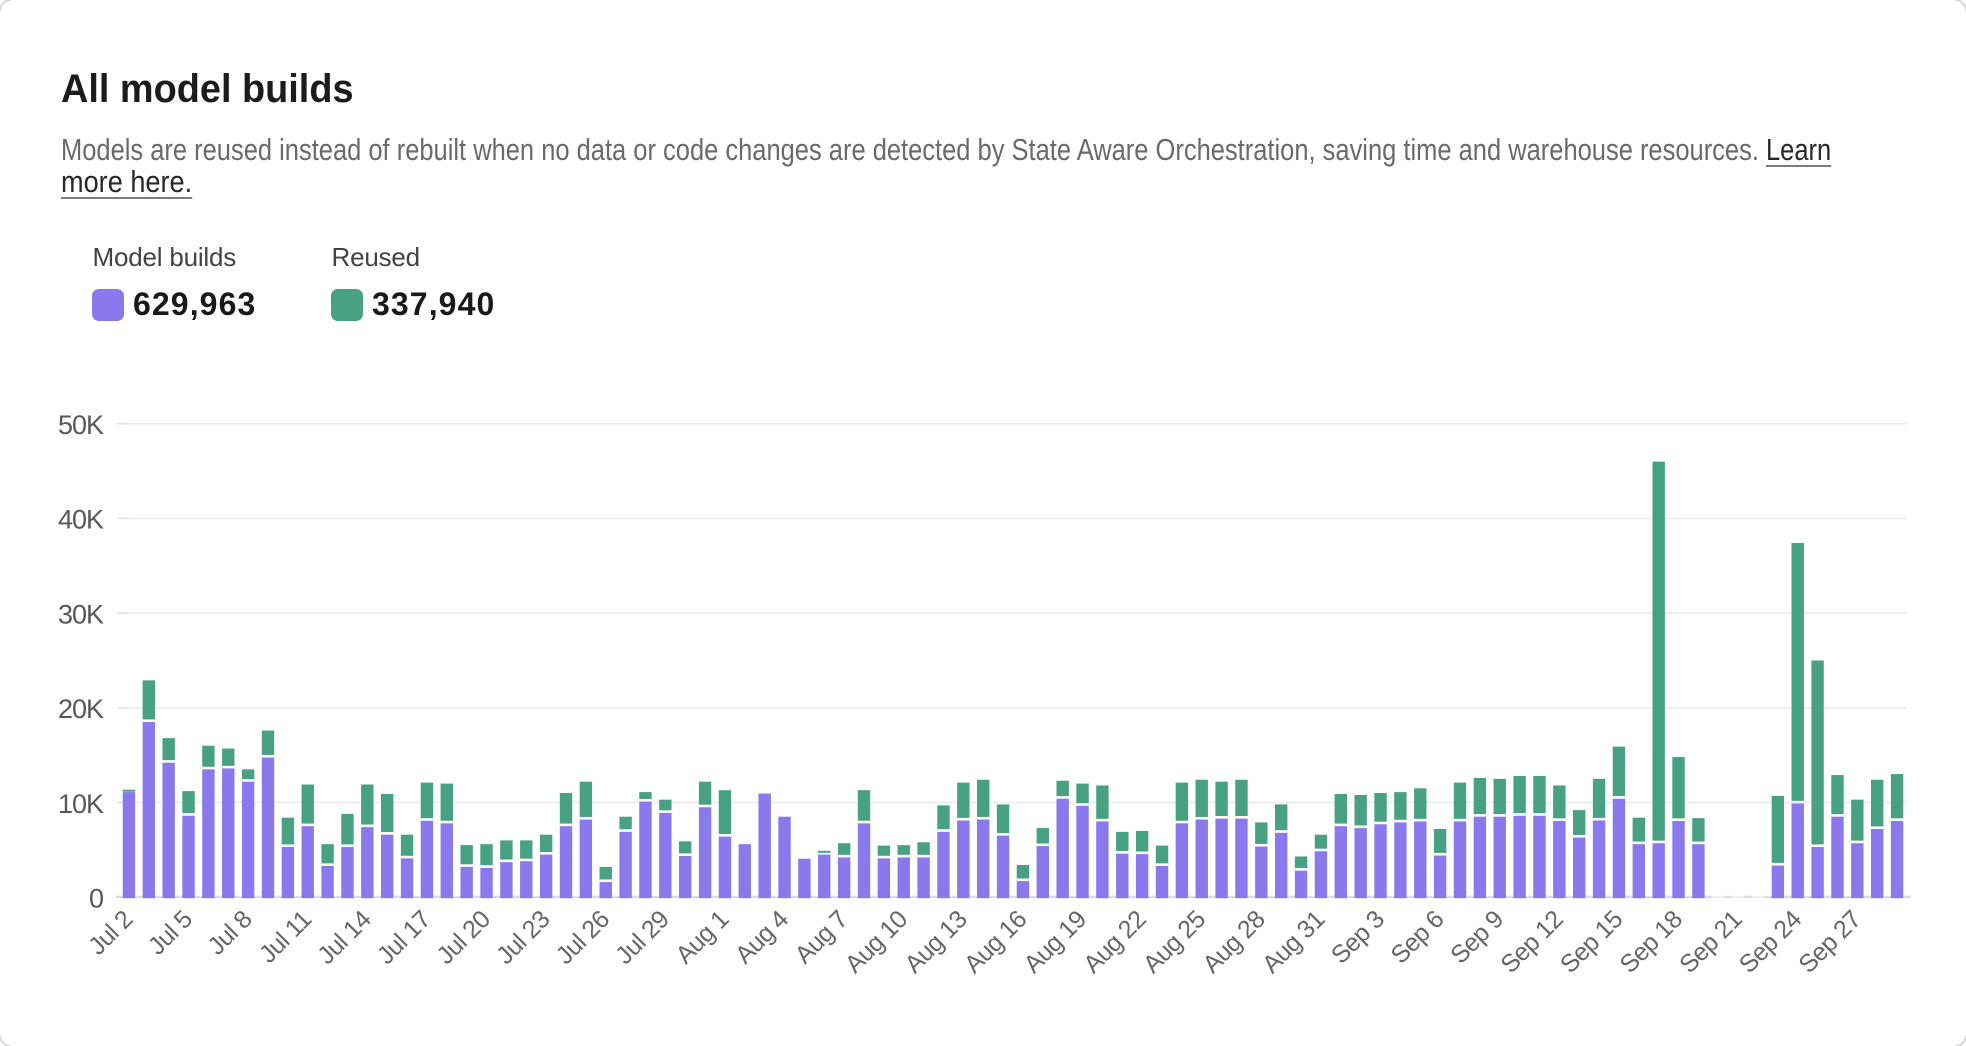 This screenshot has width=1966, height=1046. Describe the element at coordinates (463, 937) in the screenshot. I see `svg-text: Jul 20` at that location.